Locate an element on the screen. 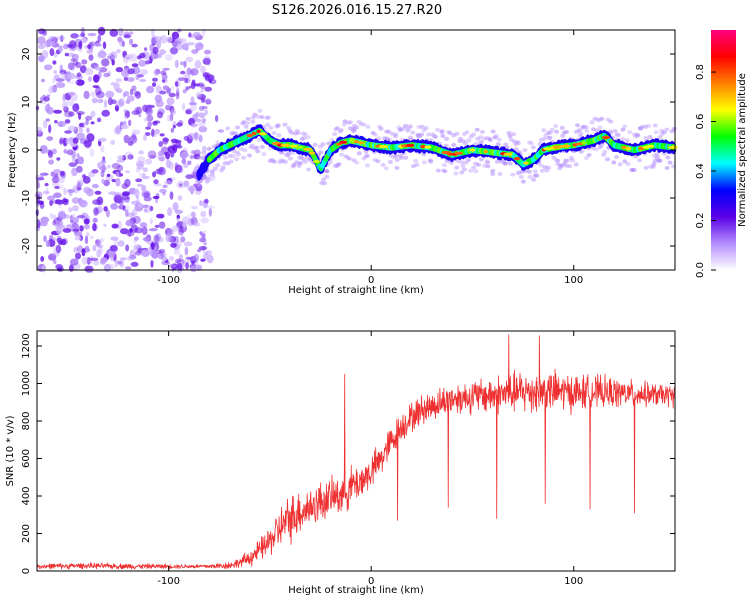 This screenshot has height=600, width=750. chart-title: S126.2026.016.15.27.R20 is located at coordinates (357, 10).